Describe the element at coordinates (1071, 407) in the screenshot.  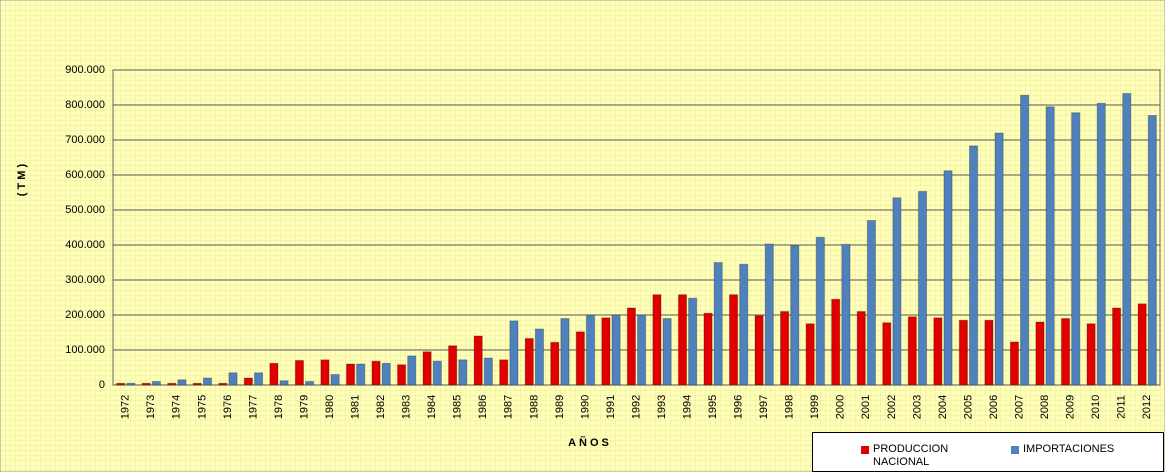
I see `x-tick-label: 2009` at that location.